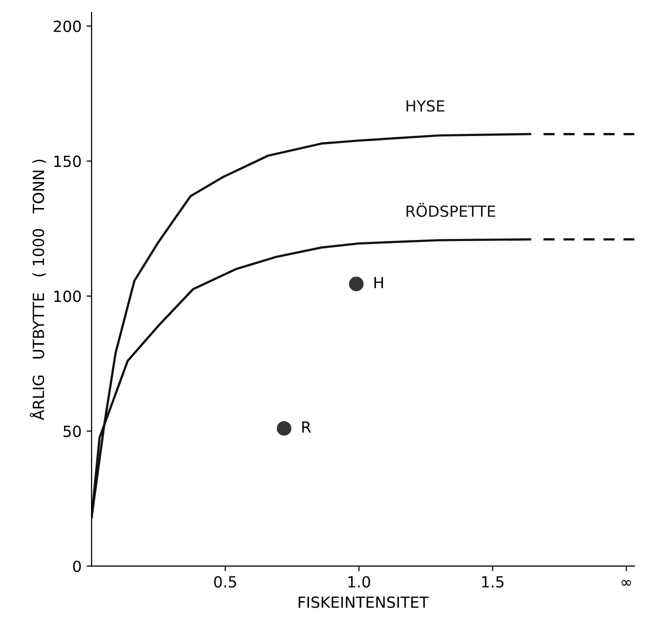  What do you see at coordinates (493, 582) in the screenshot?
I see `x-tick-label: 1.5` at bounding box center [493, 582].